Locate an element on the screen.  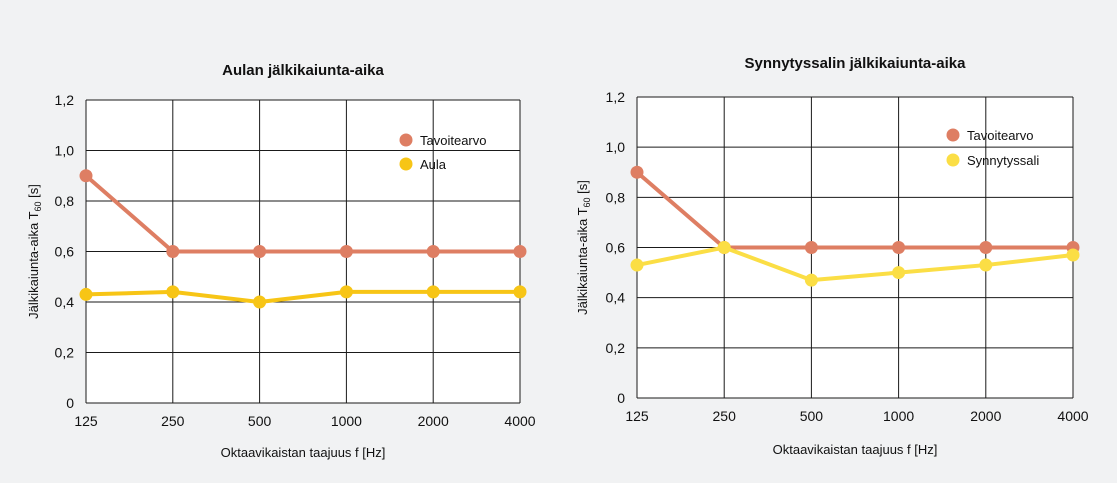
series-line-synnytyssali is located at coordinates (855, 264).